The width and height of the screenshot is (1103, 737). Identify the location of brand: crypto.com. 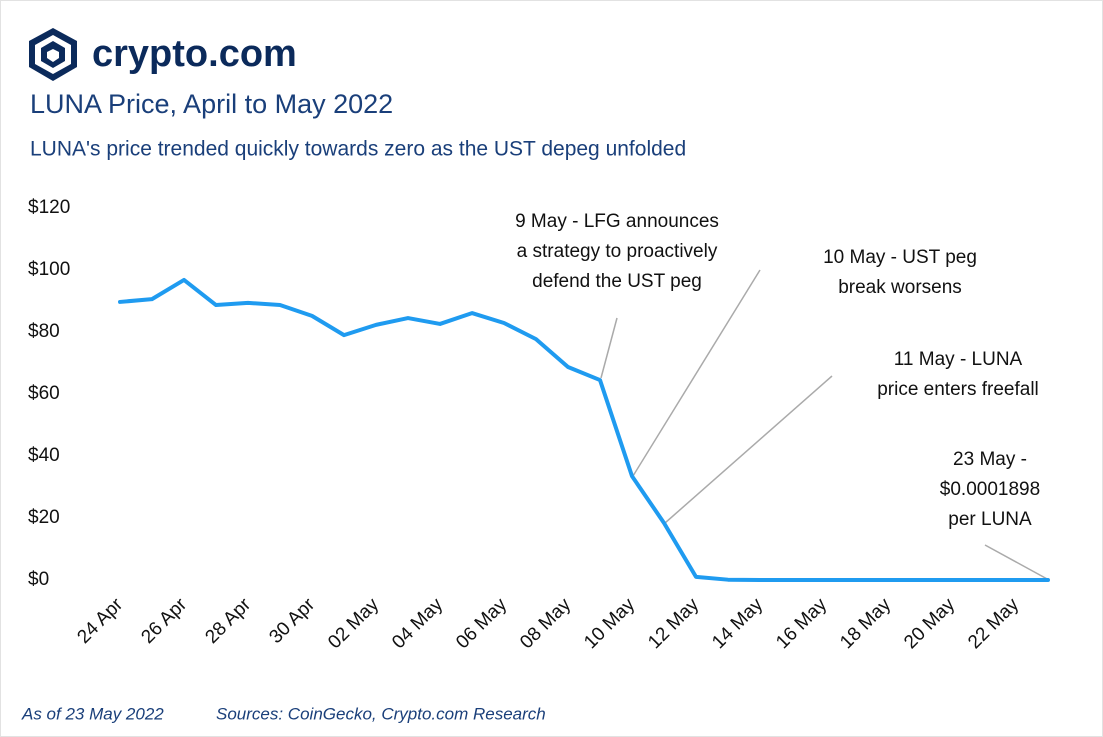
(194, 54).